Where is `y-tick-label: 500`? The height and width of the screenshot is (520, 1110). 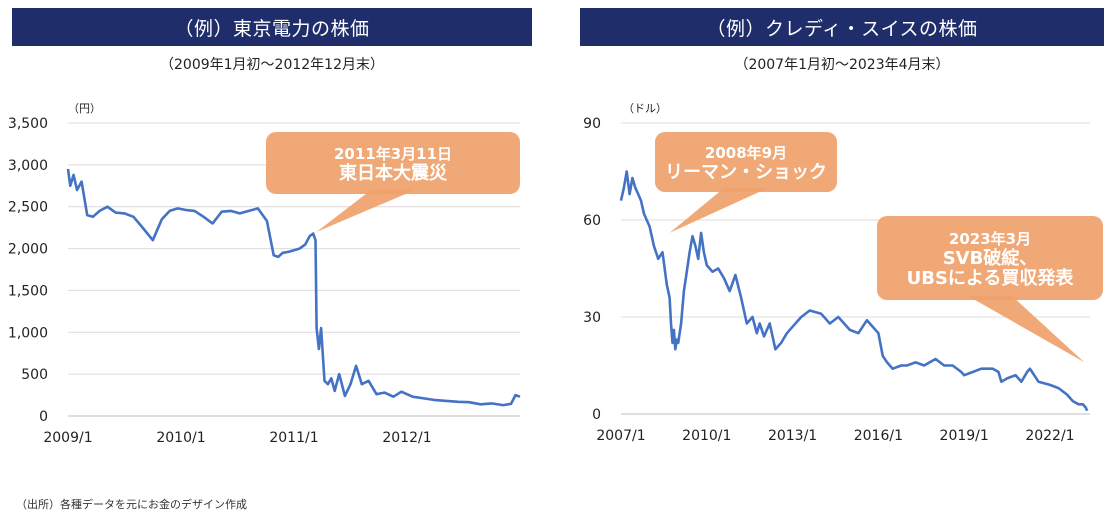
y-tick-label: 500 is located at coordinates (34, 375).